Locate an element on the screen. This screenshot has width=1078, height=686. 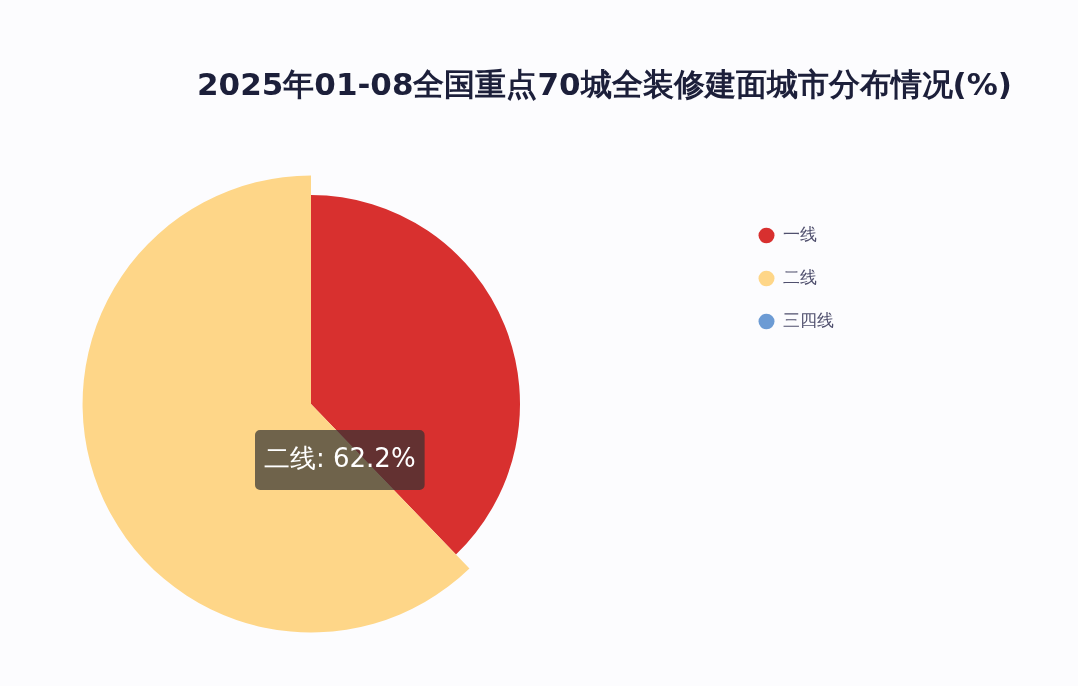
legend-label: 三四线 is located at coordinates (808, 319).